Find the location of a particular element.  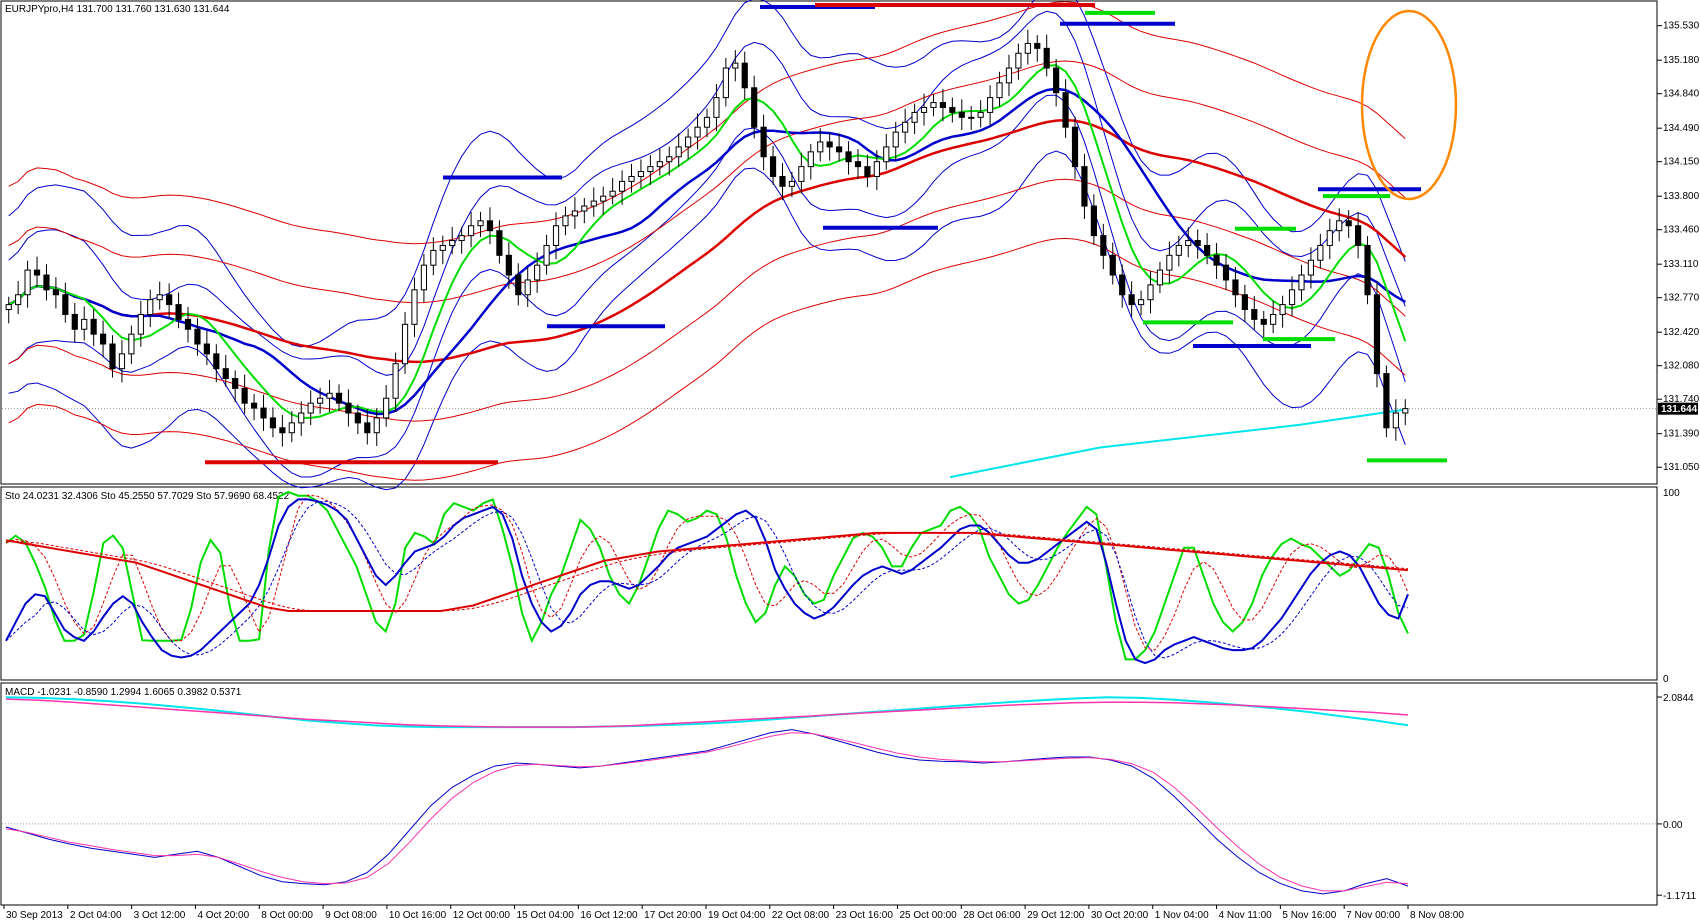

price-tick-label: 133.800 is located at coordinates (1681, 196).